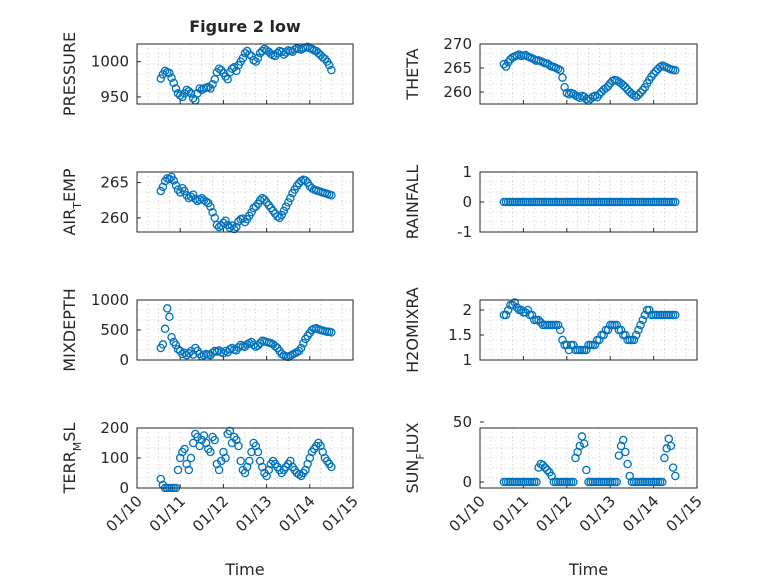 This screenshot has width=778, height=587. Describe the element at coordinates (110, 300) in the screenshot. I see `y-tick-label: 1000` at that location.